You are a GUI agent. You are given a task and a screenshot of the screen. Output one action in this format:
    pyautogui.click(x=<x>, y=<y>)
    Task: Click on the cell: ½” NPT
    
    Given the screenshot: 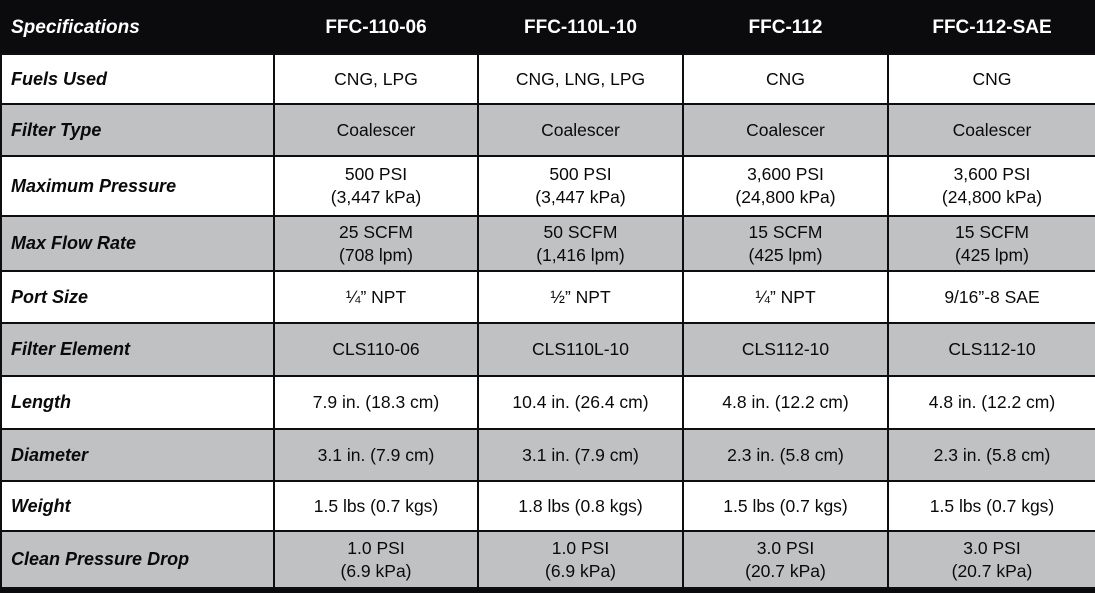 What is the action you would take?
    pyautogui.click(x=580, y=297)
    